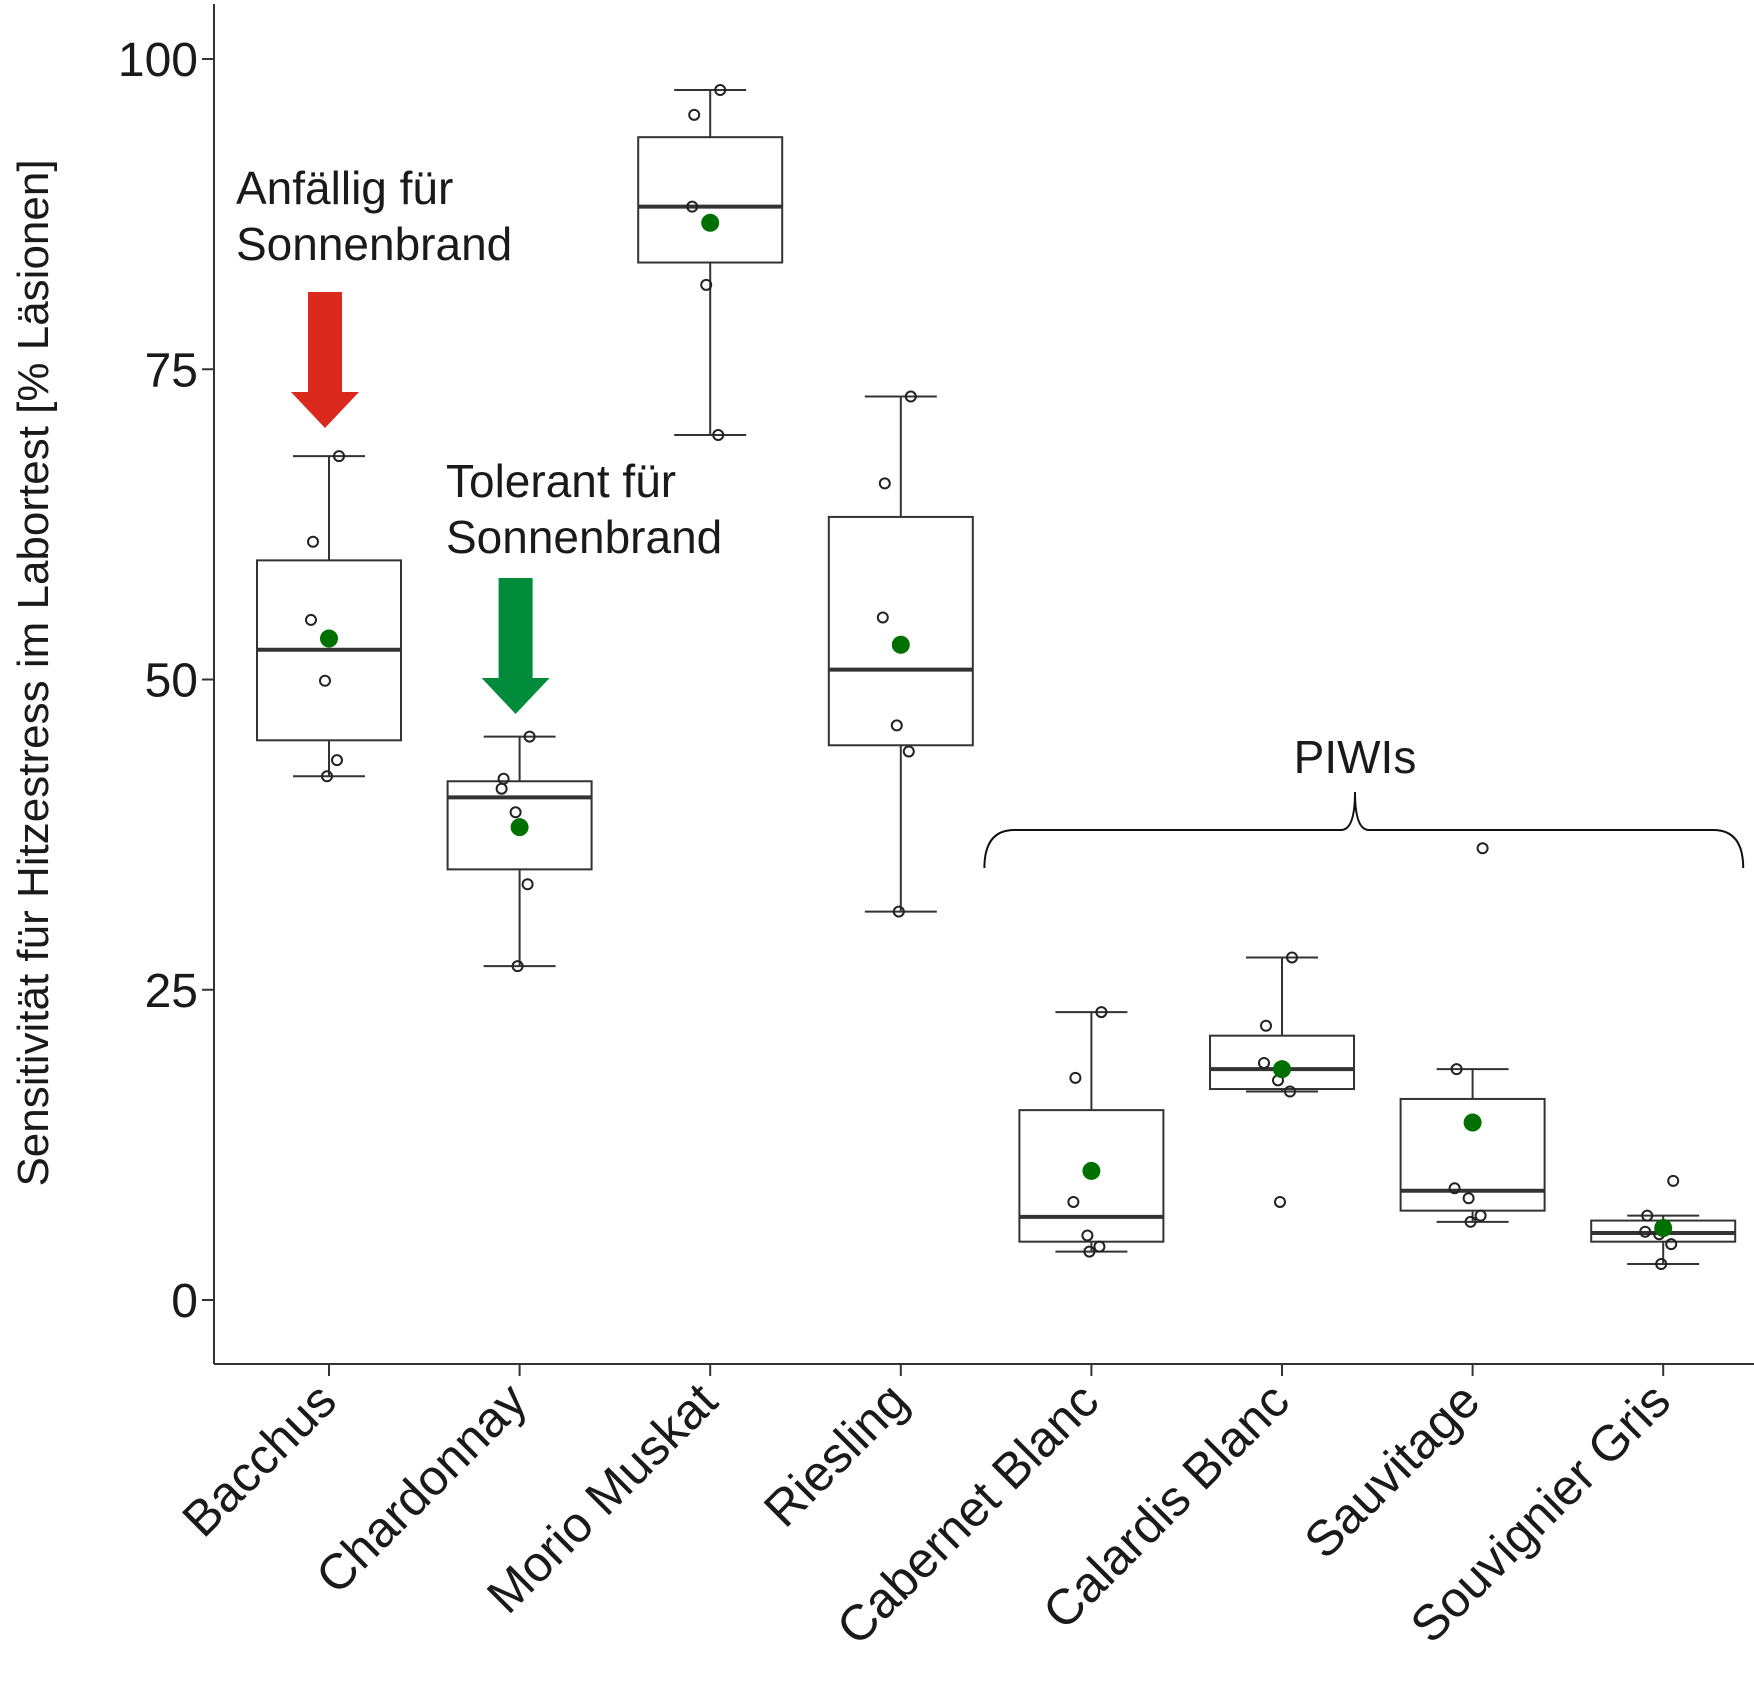  Describe the element at coordinates (171, 370) in the screenshot. I see `y-tick-label-75: 75` at that location.